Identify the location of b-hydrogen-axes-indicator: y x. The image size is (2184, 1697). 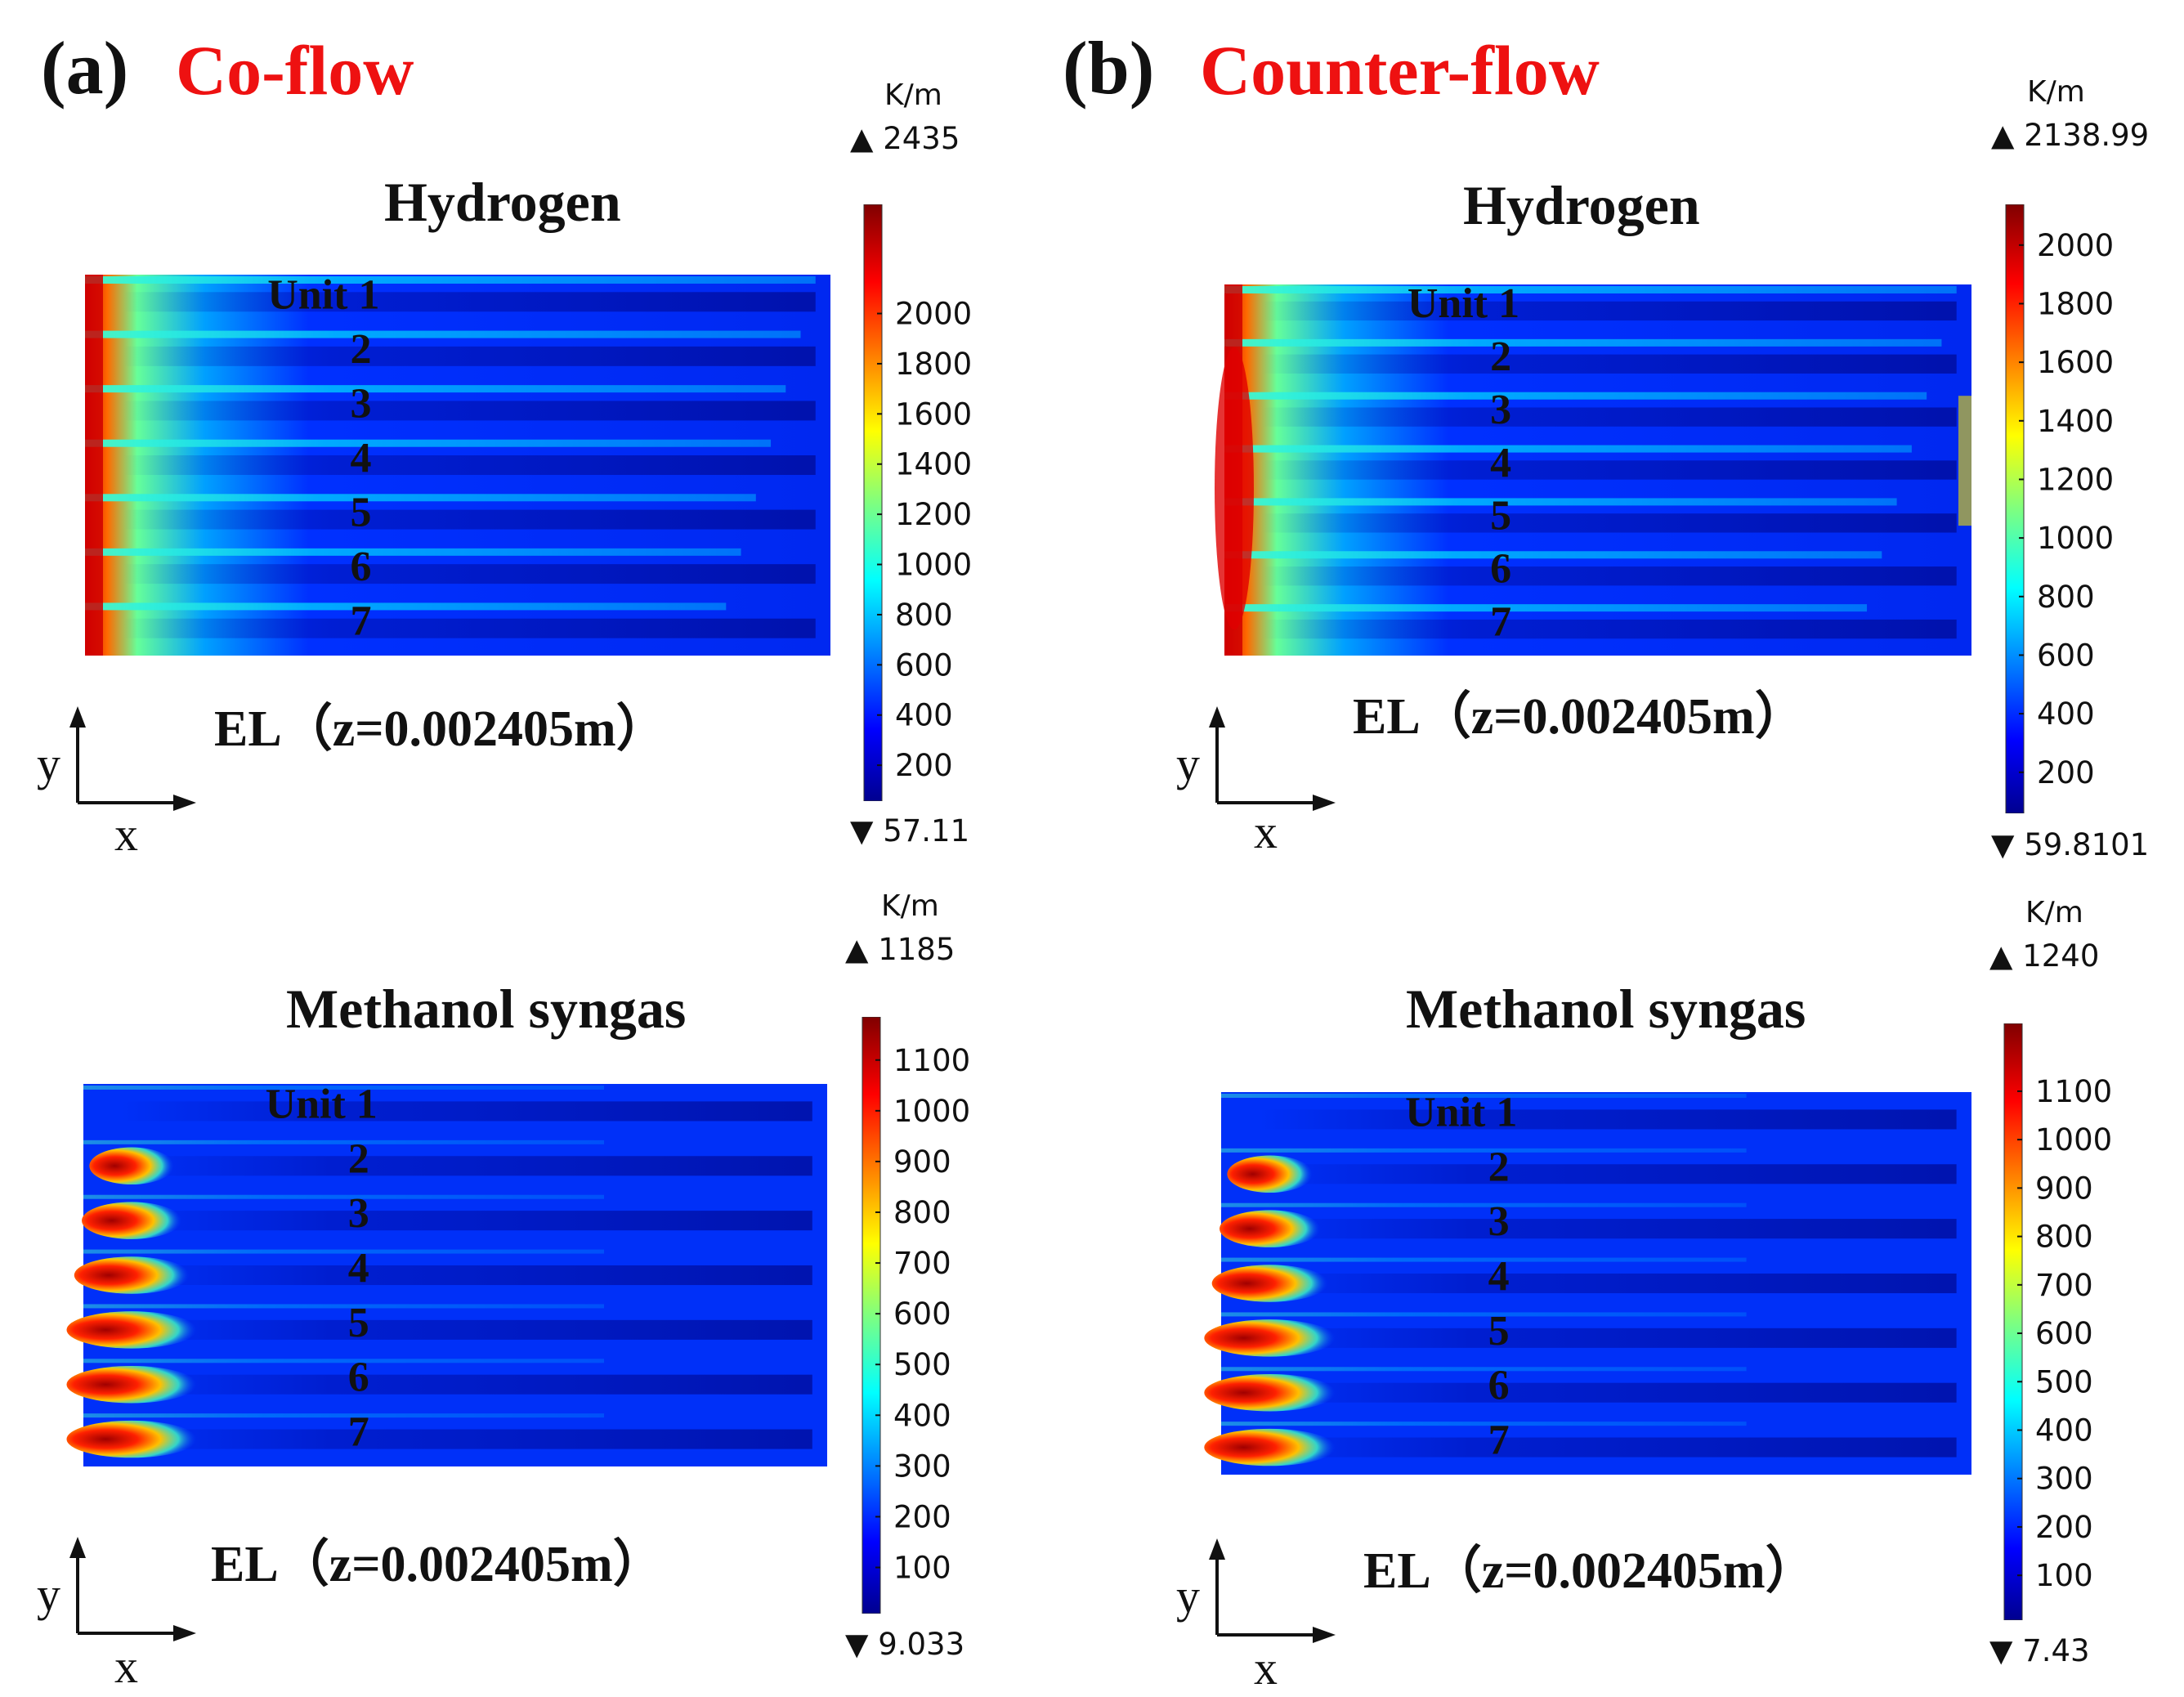
(1256, 779).